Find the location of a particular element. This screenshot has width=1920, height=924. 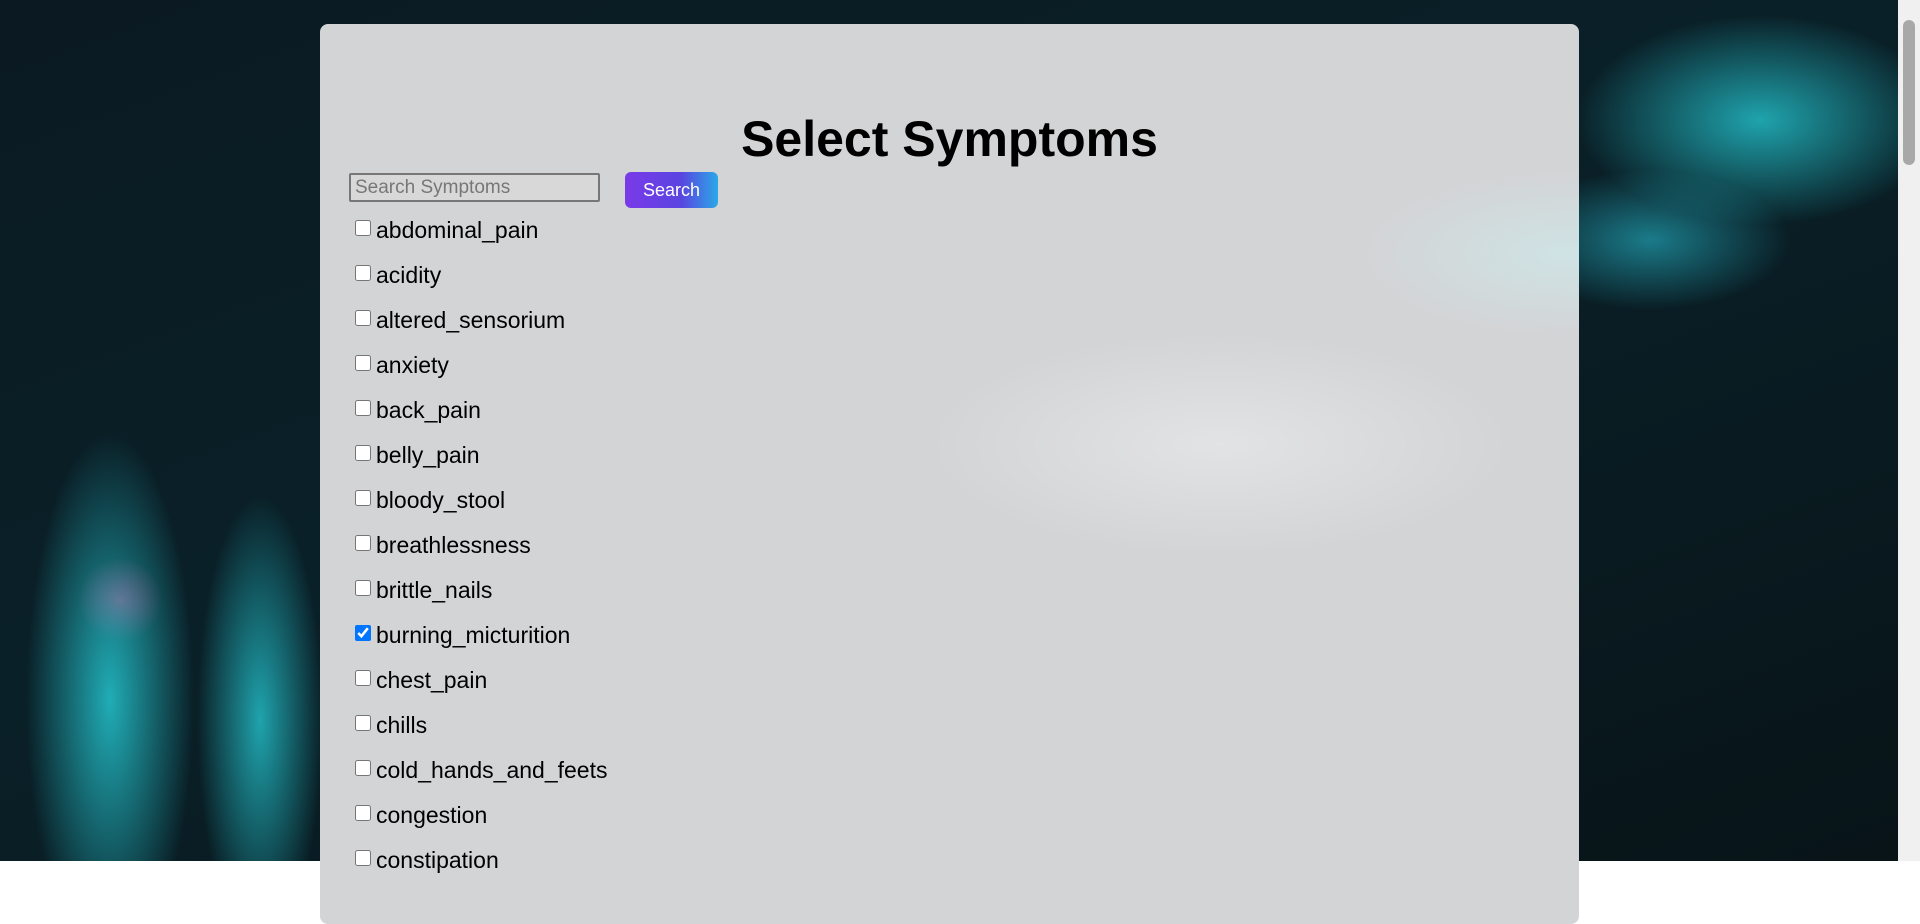

symptom-label: anxiety is located at coordinates (412, 365).